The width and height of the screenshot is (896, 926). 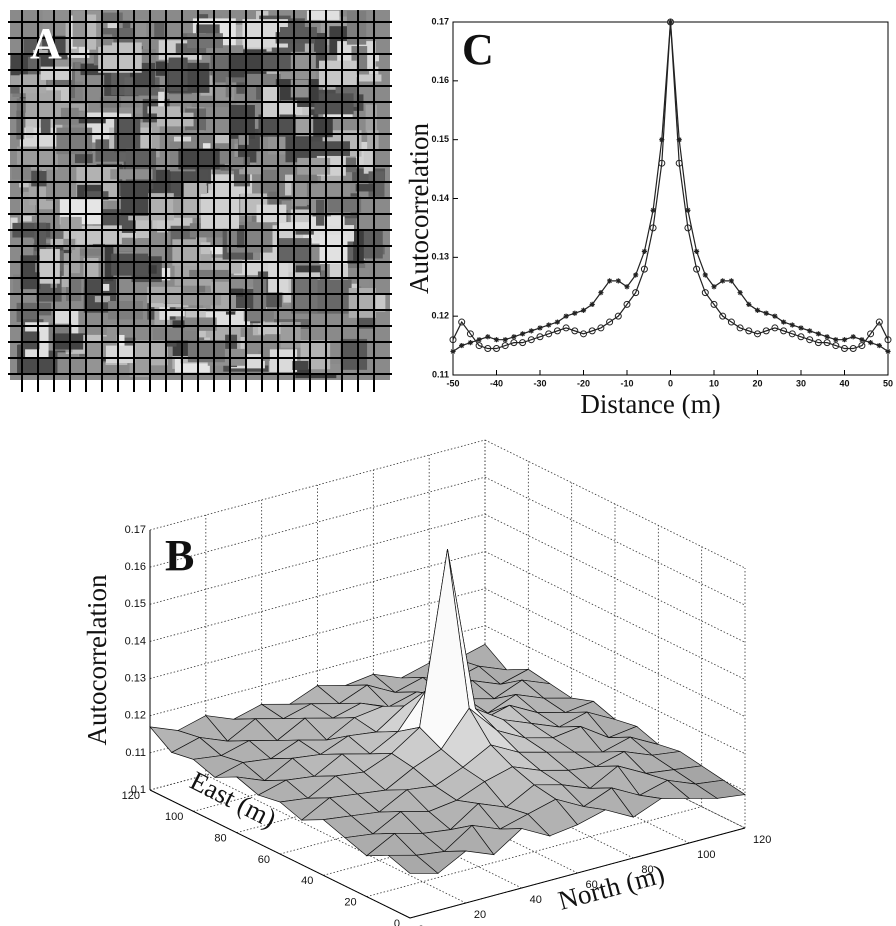 What do you see at coordinates (440, 316) in the screenshot?
I see `y-tick-label: 0.12` at bounding box center [440, 316].